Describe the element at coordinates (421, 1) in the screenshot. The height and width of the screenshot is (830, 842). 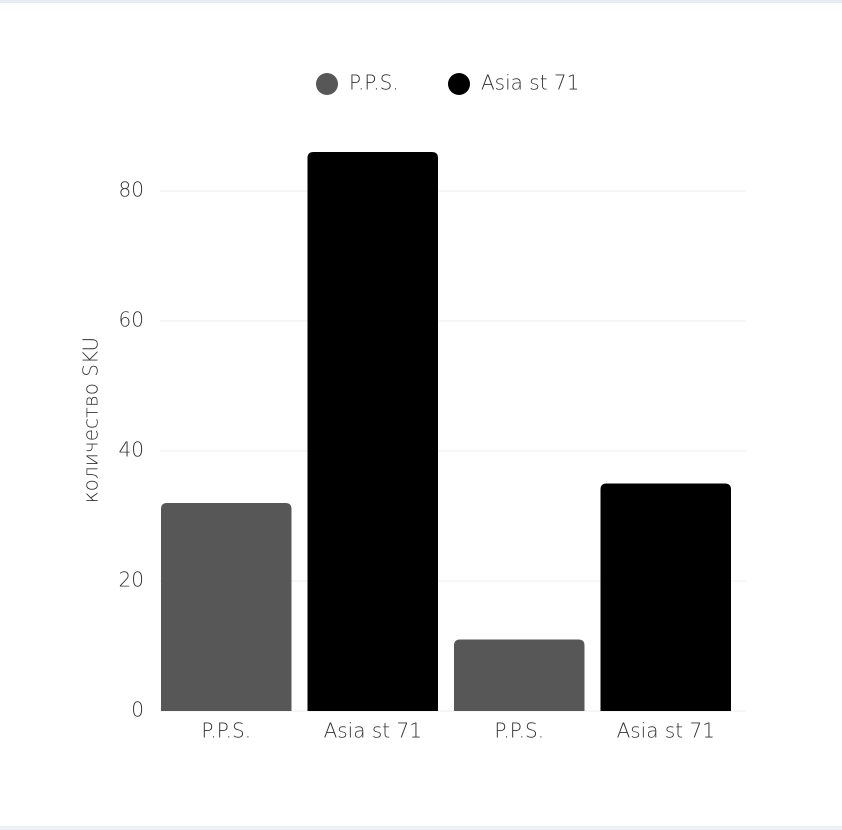
I see `top-border` at that location.